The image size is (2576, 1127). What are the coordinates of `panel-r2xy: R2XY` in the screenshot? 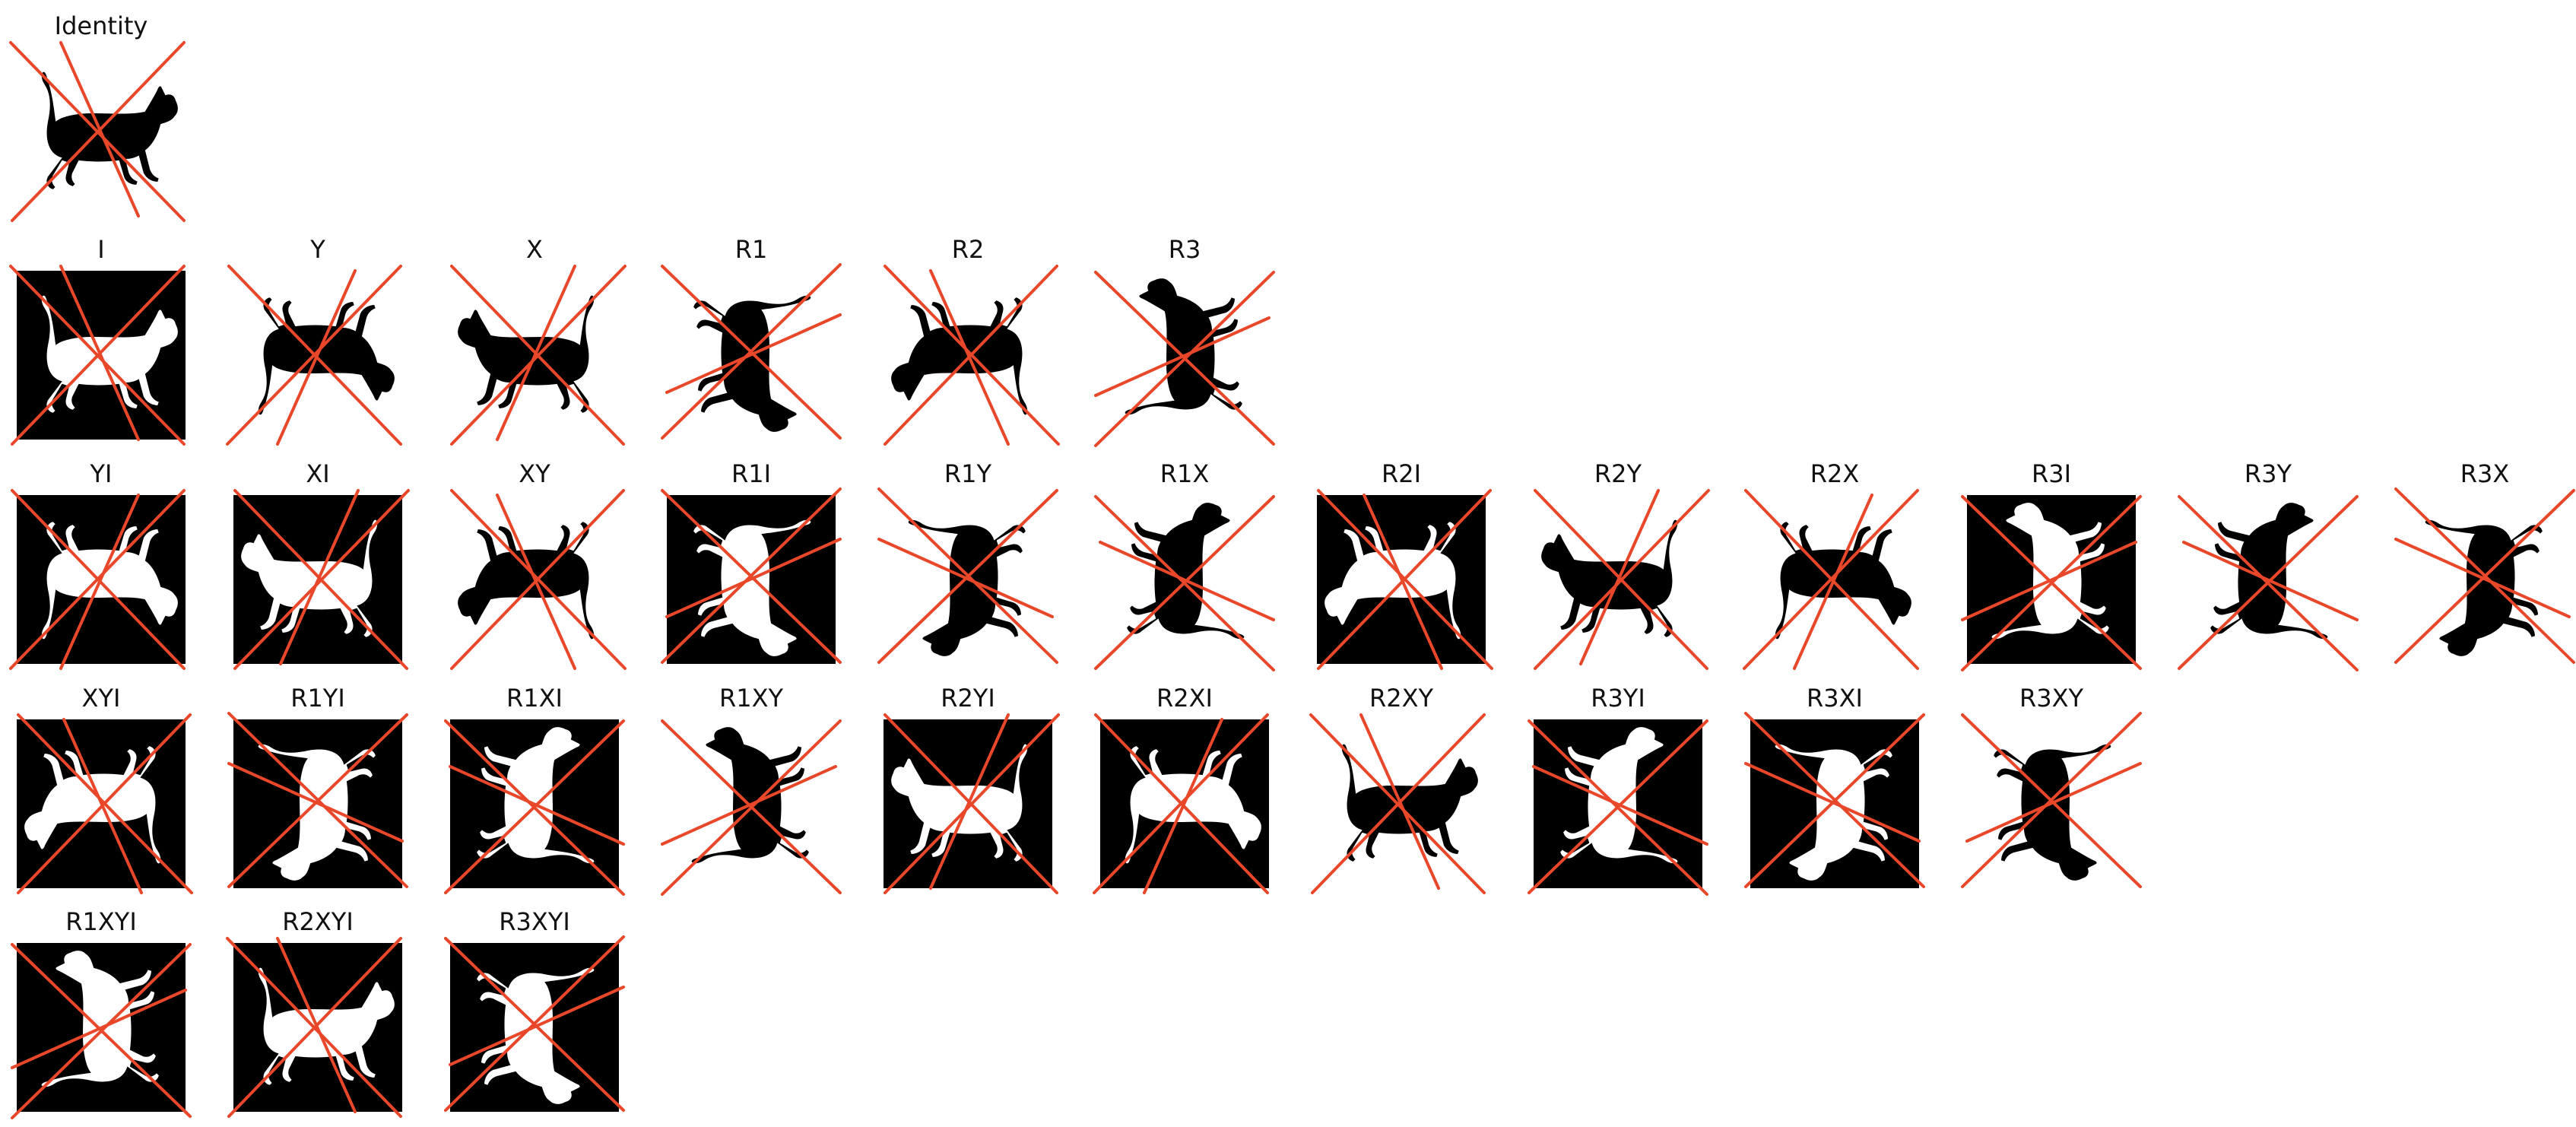 It's located at (1398, 789).